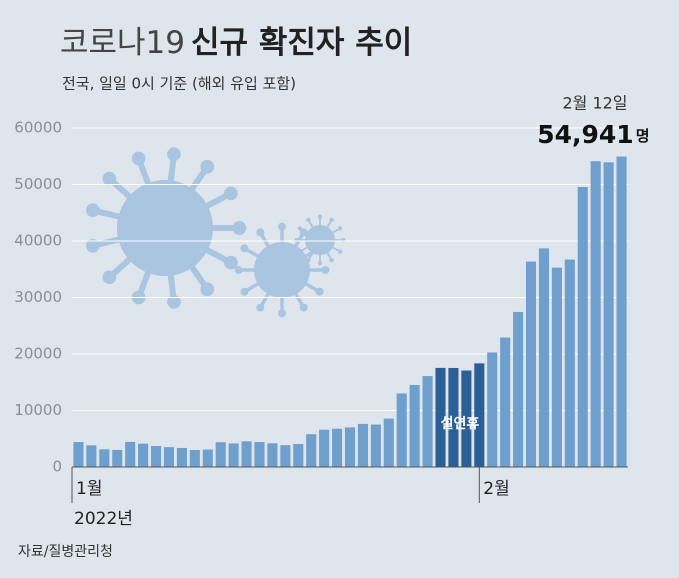 This screenshot has width=679, height=578. What do you see at coordinates (215, 232) in the screenshot?
I see `virus-illustrations` at bounding box center [215, 232].